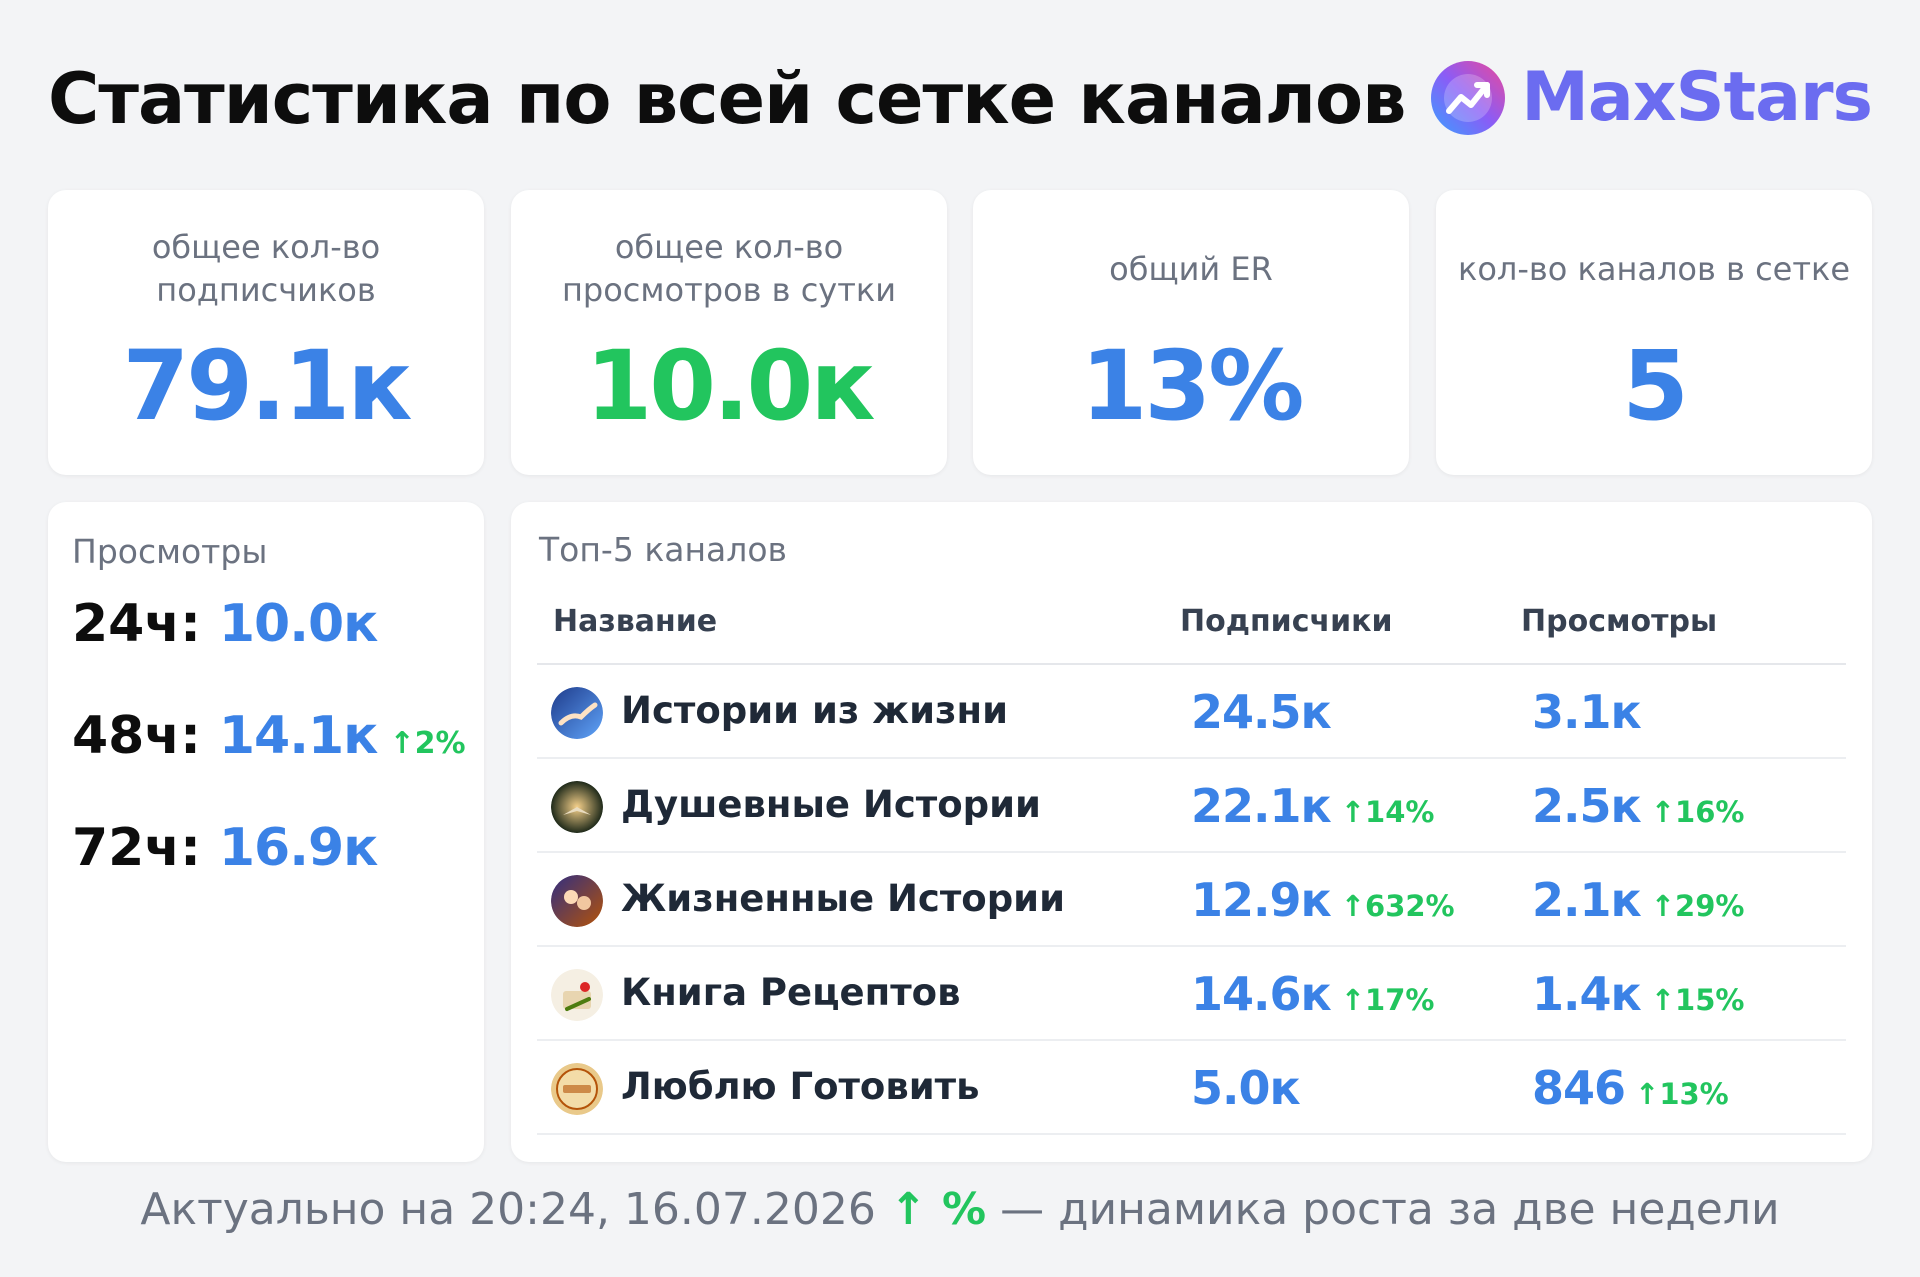 Image resolution: width=1920 pixels, height=1277 pixels. I want to click on subscribers-value: 14.6к, so click(1261, 994).